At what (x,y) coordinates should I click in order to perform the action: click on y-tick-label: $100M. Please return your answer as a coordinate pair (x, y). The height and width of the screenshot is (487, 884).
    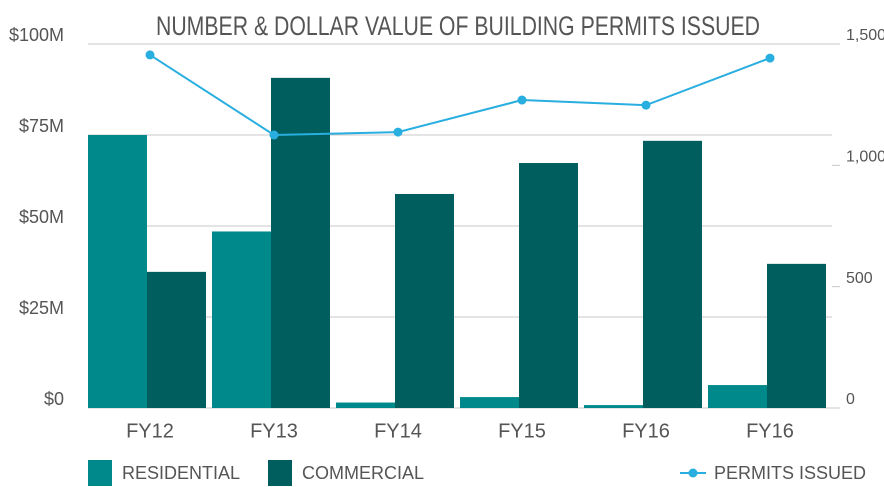
    Looking at the image, I should click on (36, 35).